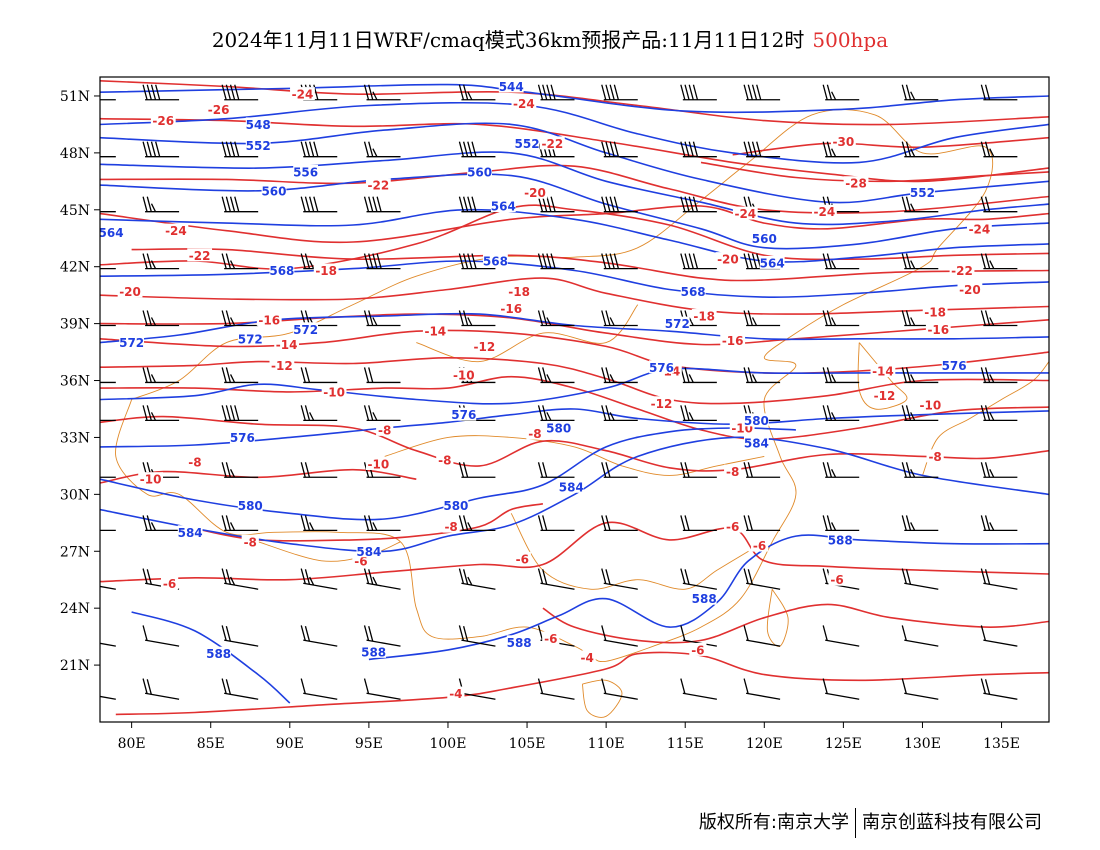 Image resolution: width=1100 pixels, height=850 pixels. Describe the element at coordinates (75, 325) in the screenshot. I see `lat-tick-label: 39N` at that location.